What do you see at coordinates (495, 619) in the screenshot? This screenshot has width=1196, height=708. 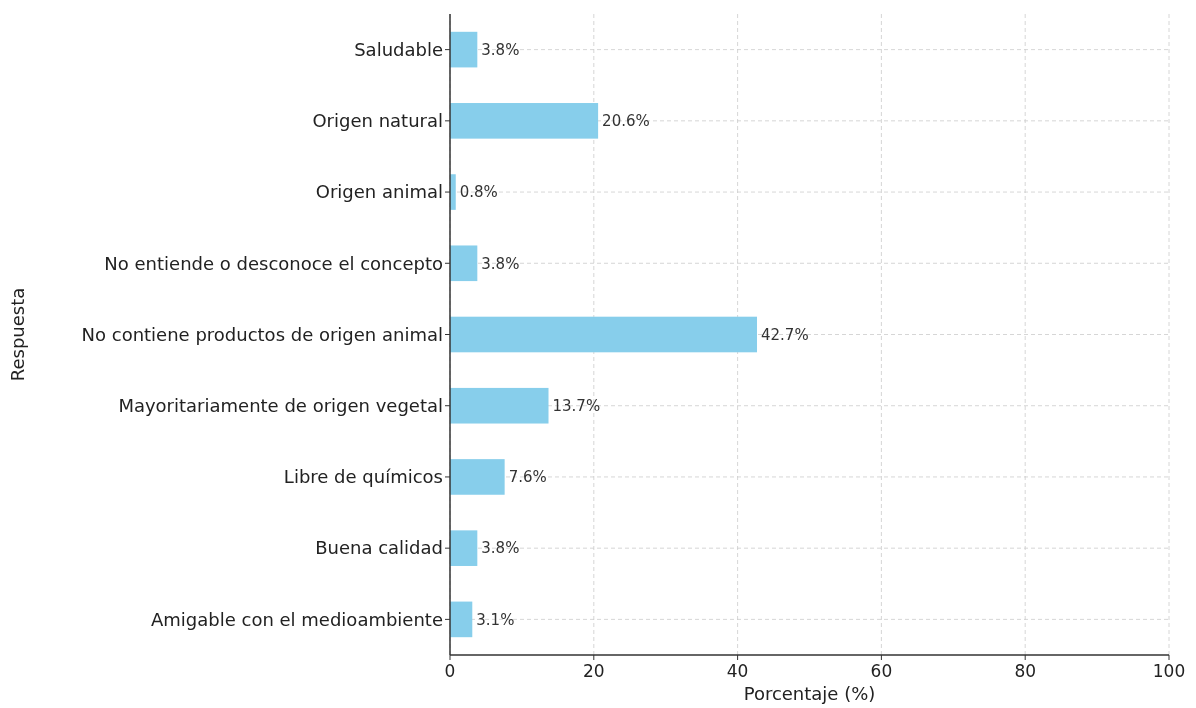 I see `data-label: 3.1%` at bounding box center [495, 619].